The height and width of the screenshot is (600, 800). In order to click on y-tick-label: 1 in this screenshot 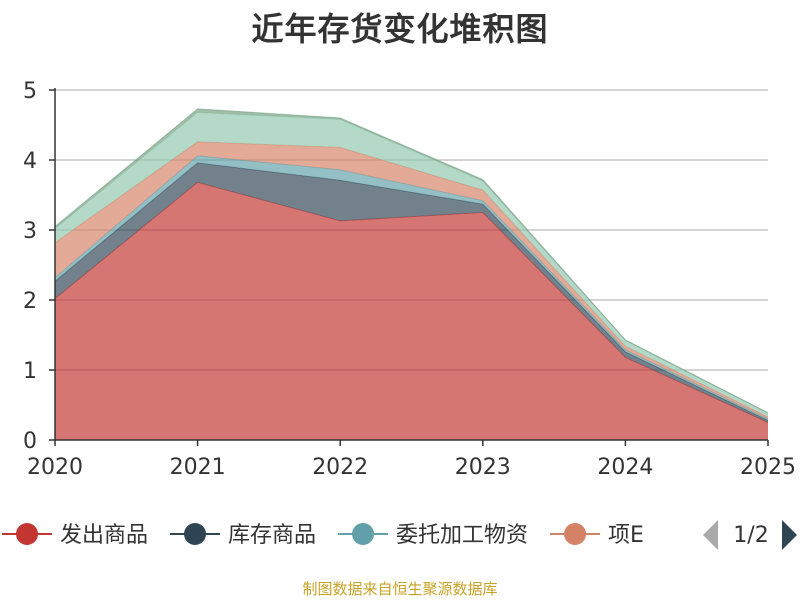, I will do `click(30, 371)`.